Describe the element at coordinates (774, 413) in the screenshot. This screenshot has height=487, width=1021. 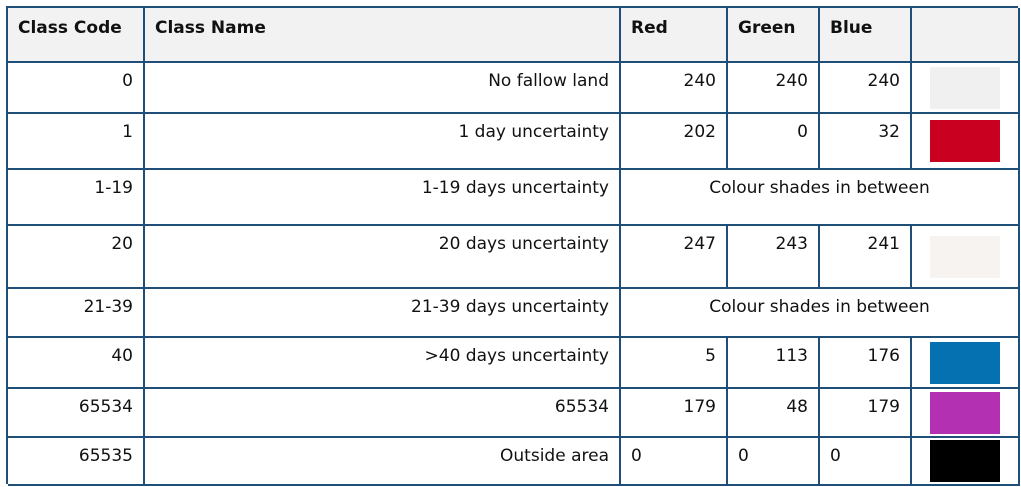
I see `row-green-value: 48` at that location.